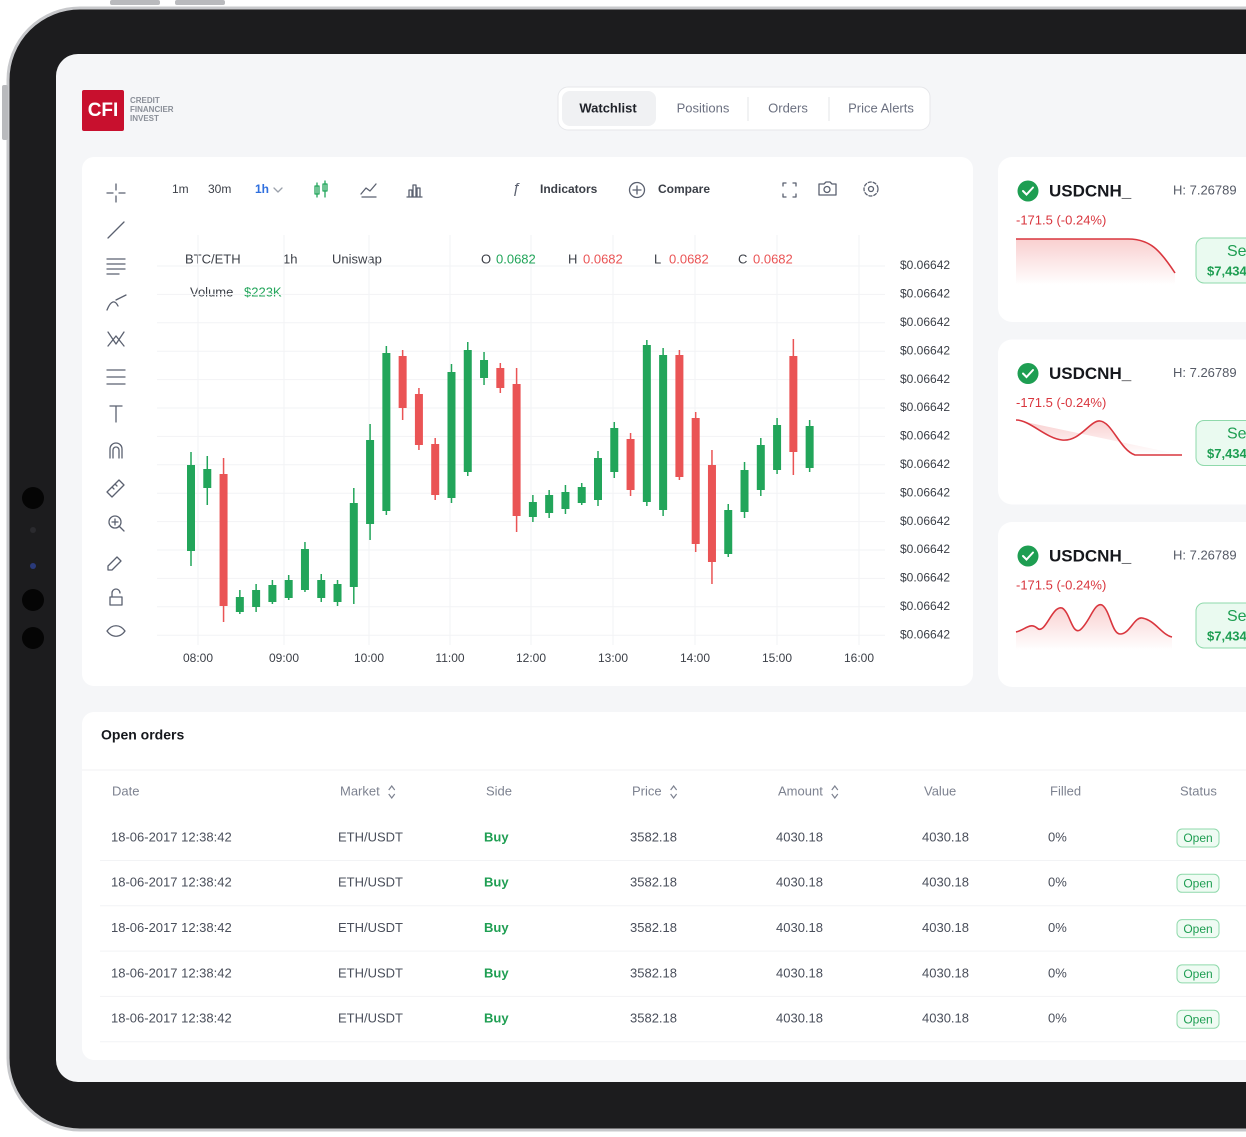 This screenshot has height=1137, width=1246. What do you see at coordinates (357, 258) in the screenshot?
I see `exchange: Uniswap` at bounding box center [357, 258].